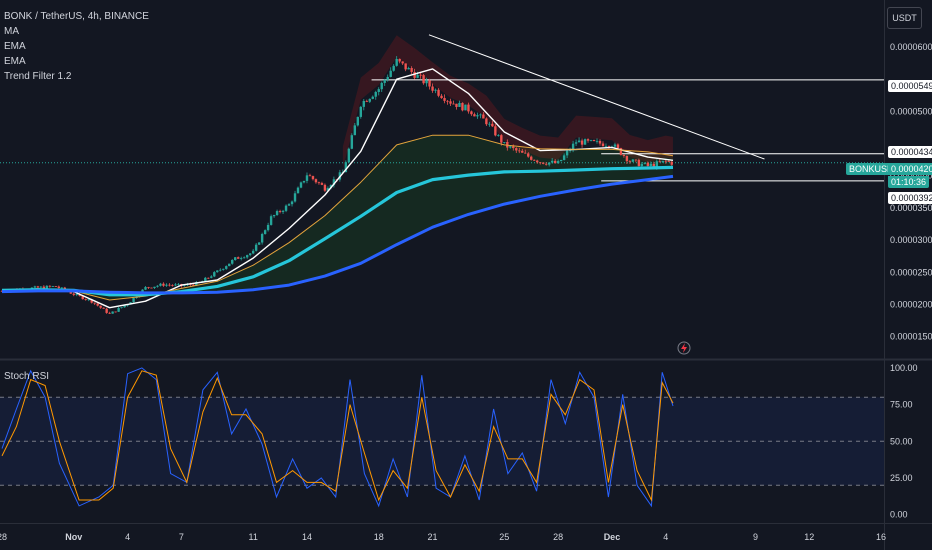  Describe the element at coordinates (38, 76) in the screenshot. I see `indicator-trend-filter: Trend Filter 1.2` at that location.